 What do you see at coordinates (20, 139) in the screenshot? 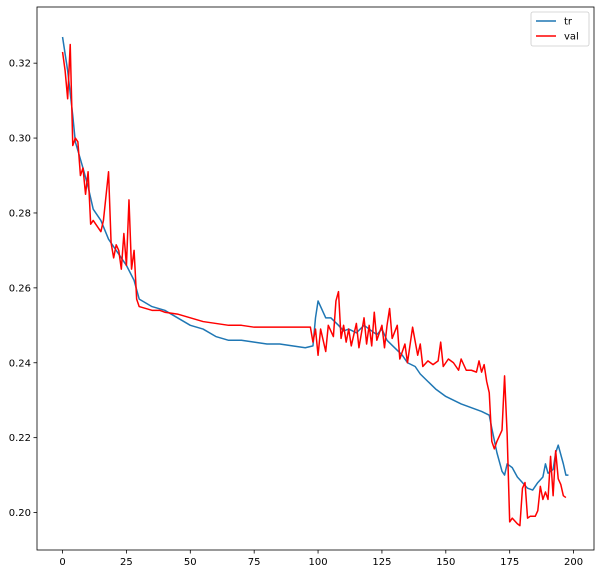
I see `y-tick-label: 0.30` at bounding box center [20, 139].